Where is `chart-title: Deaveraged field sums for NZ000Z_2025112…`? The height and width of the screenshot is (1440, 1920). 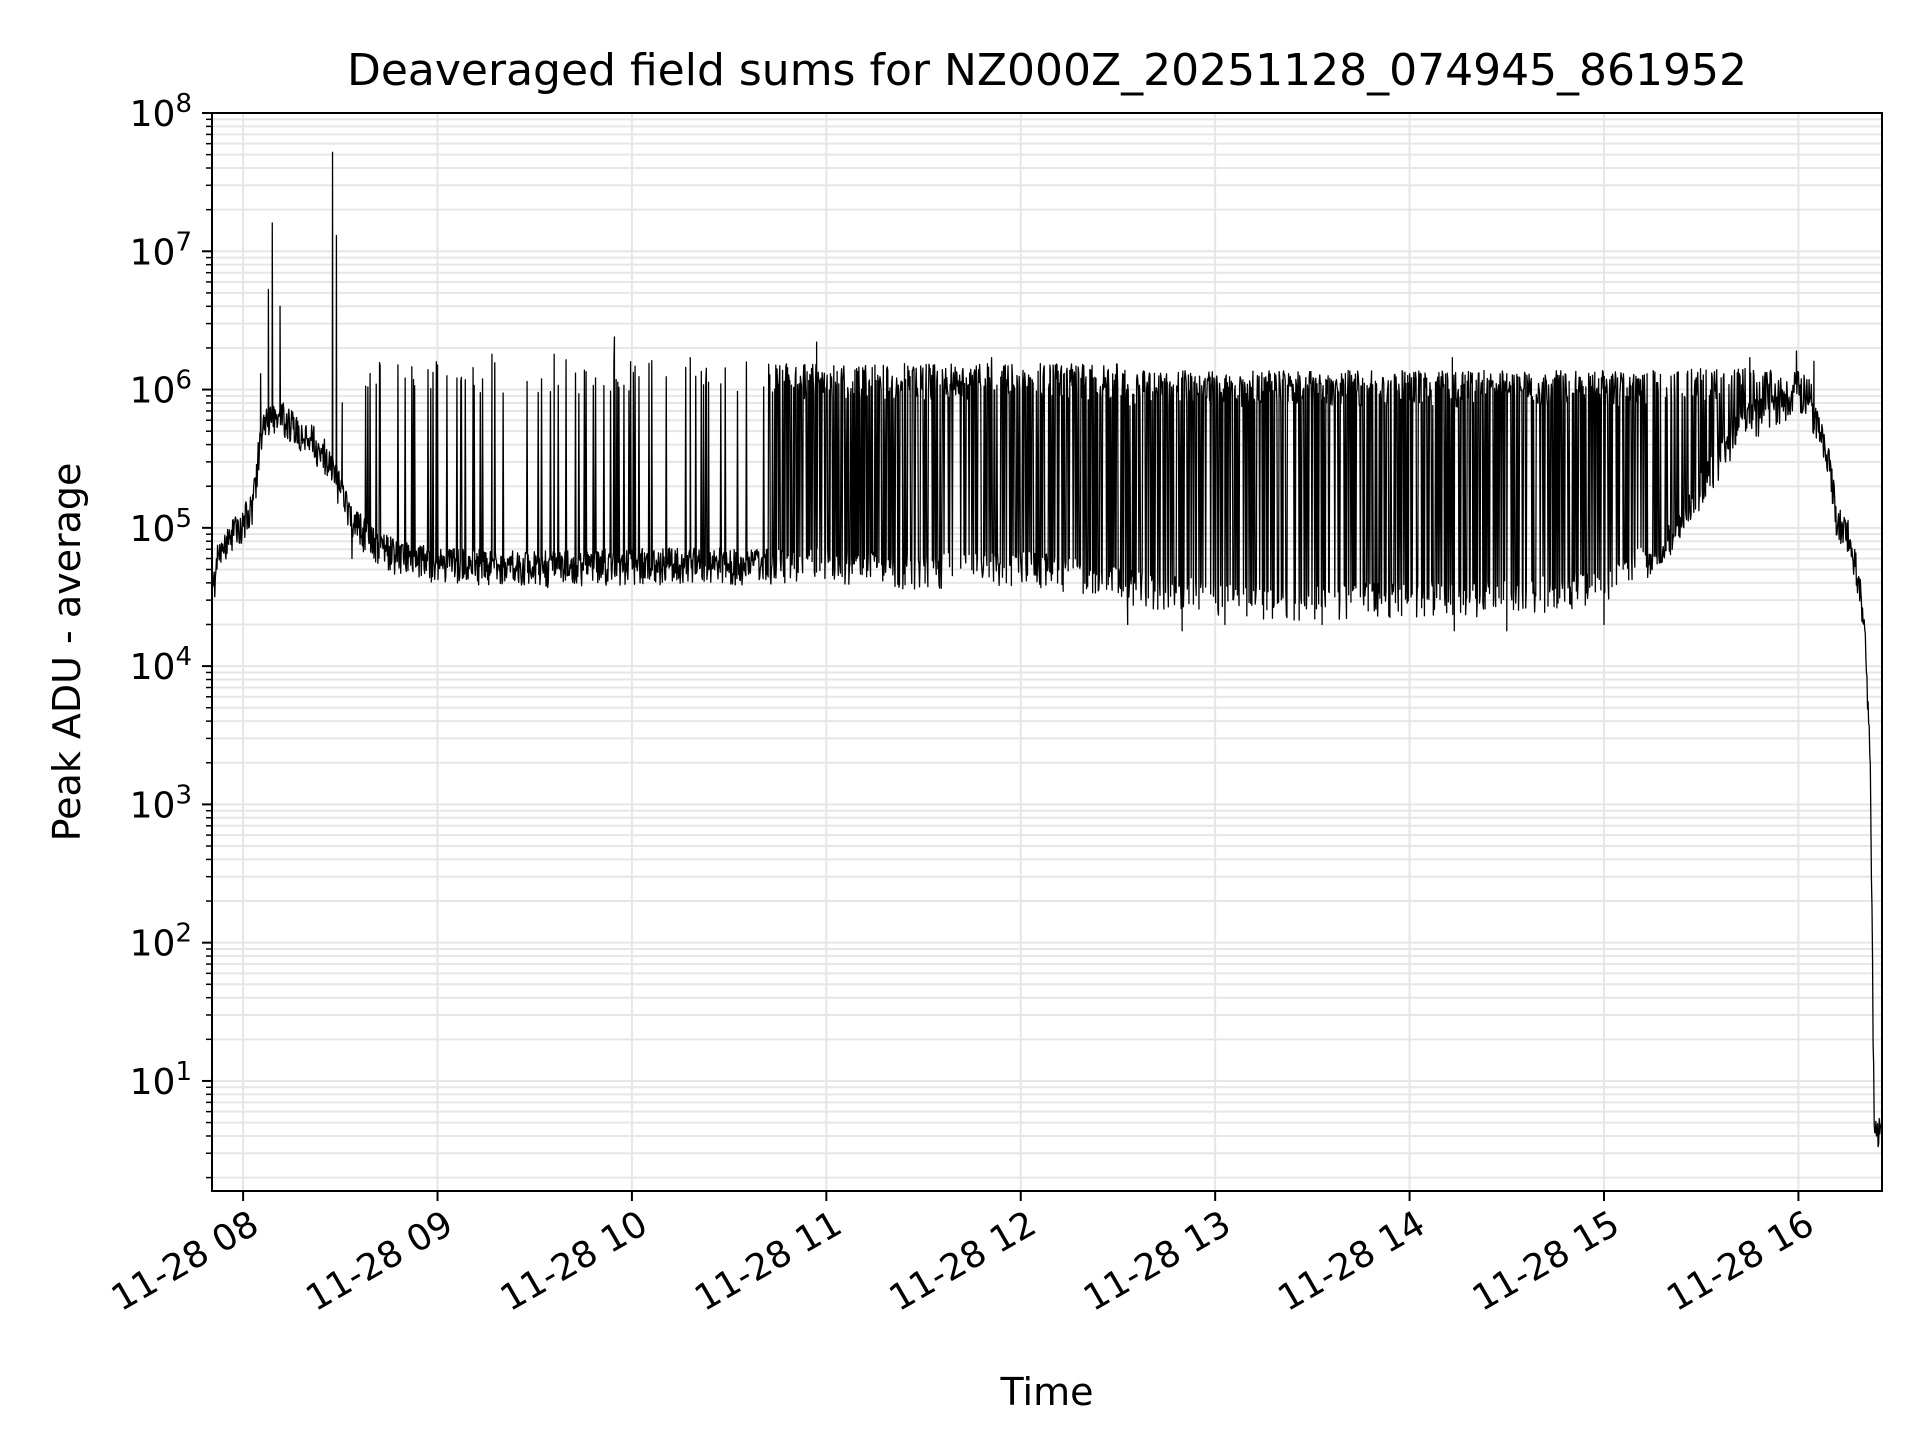 chart-title: Deaveraged field sums for NZ000Z_2025112… is located at coordinates (1047, 70).